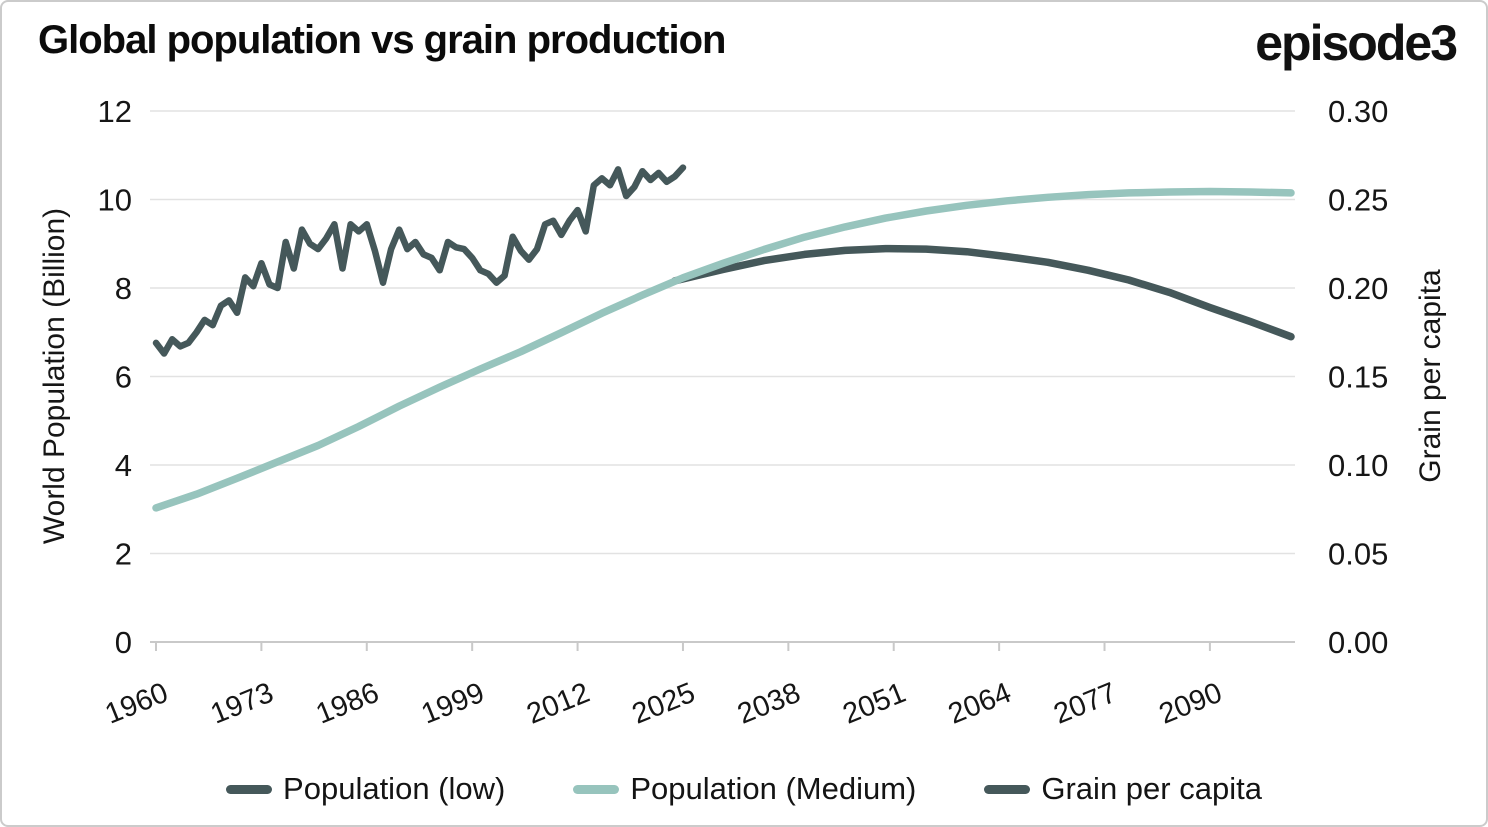 The height and width of the screenshot is (827, 1488). I want to click on legend-swatch-population-medium, so click(596, 789).